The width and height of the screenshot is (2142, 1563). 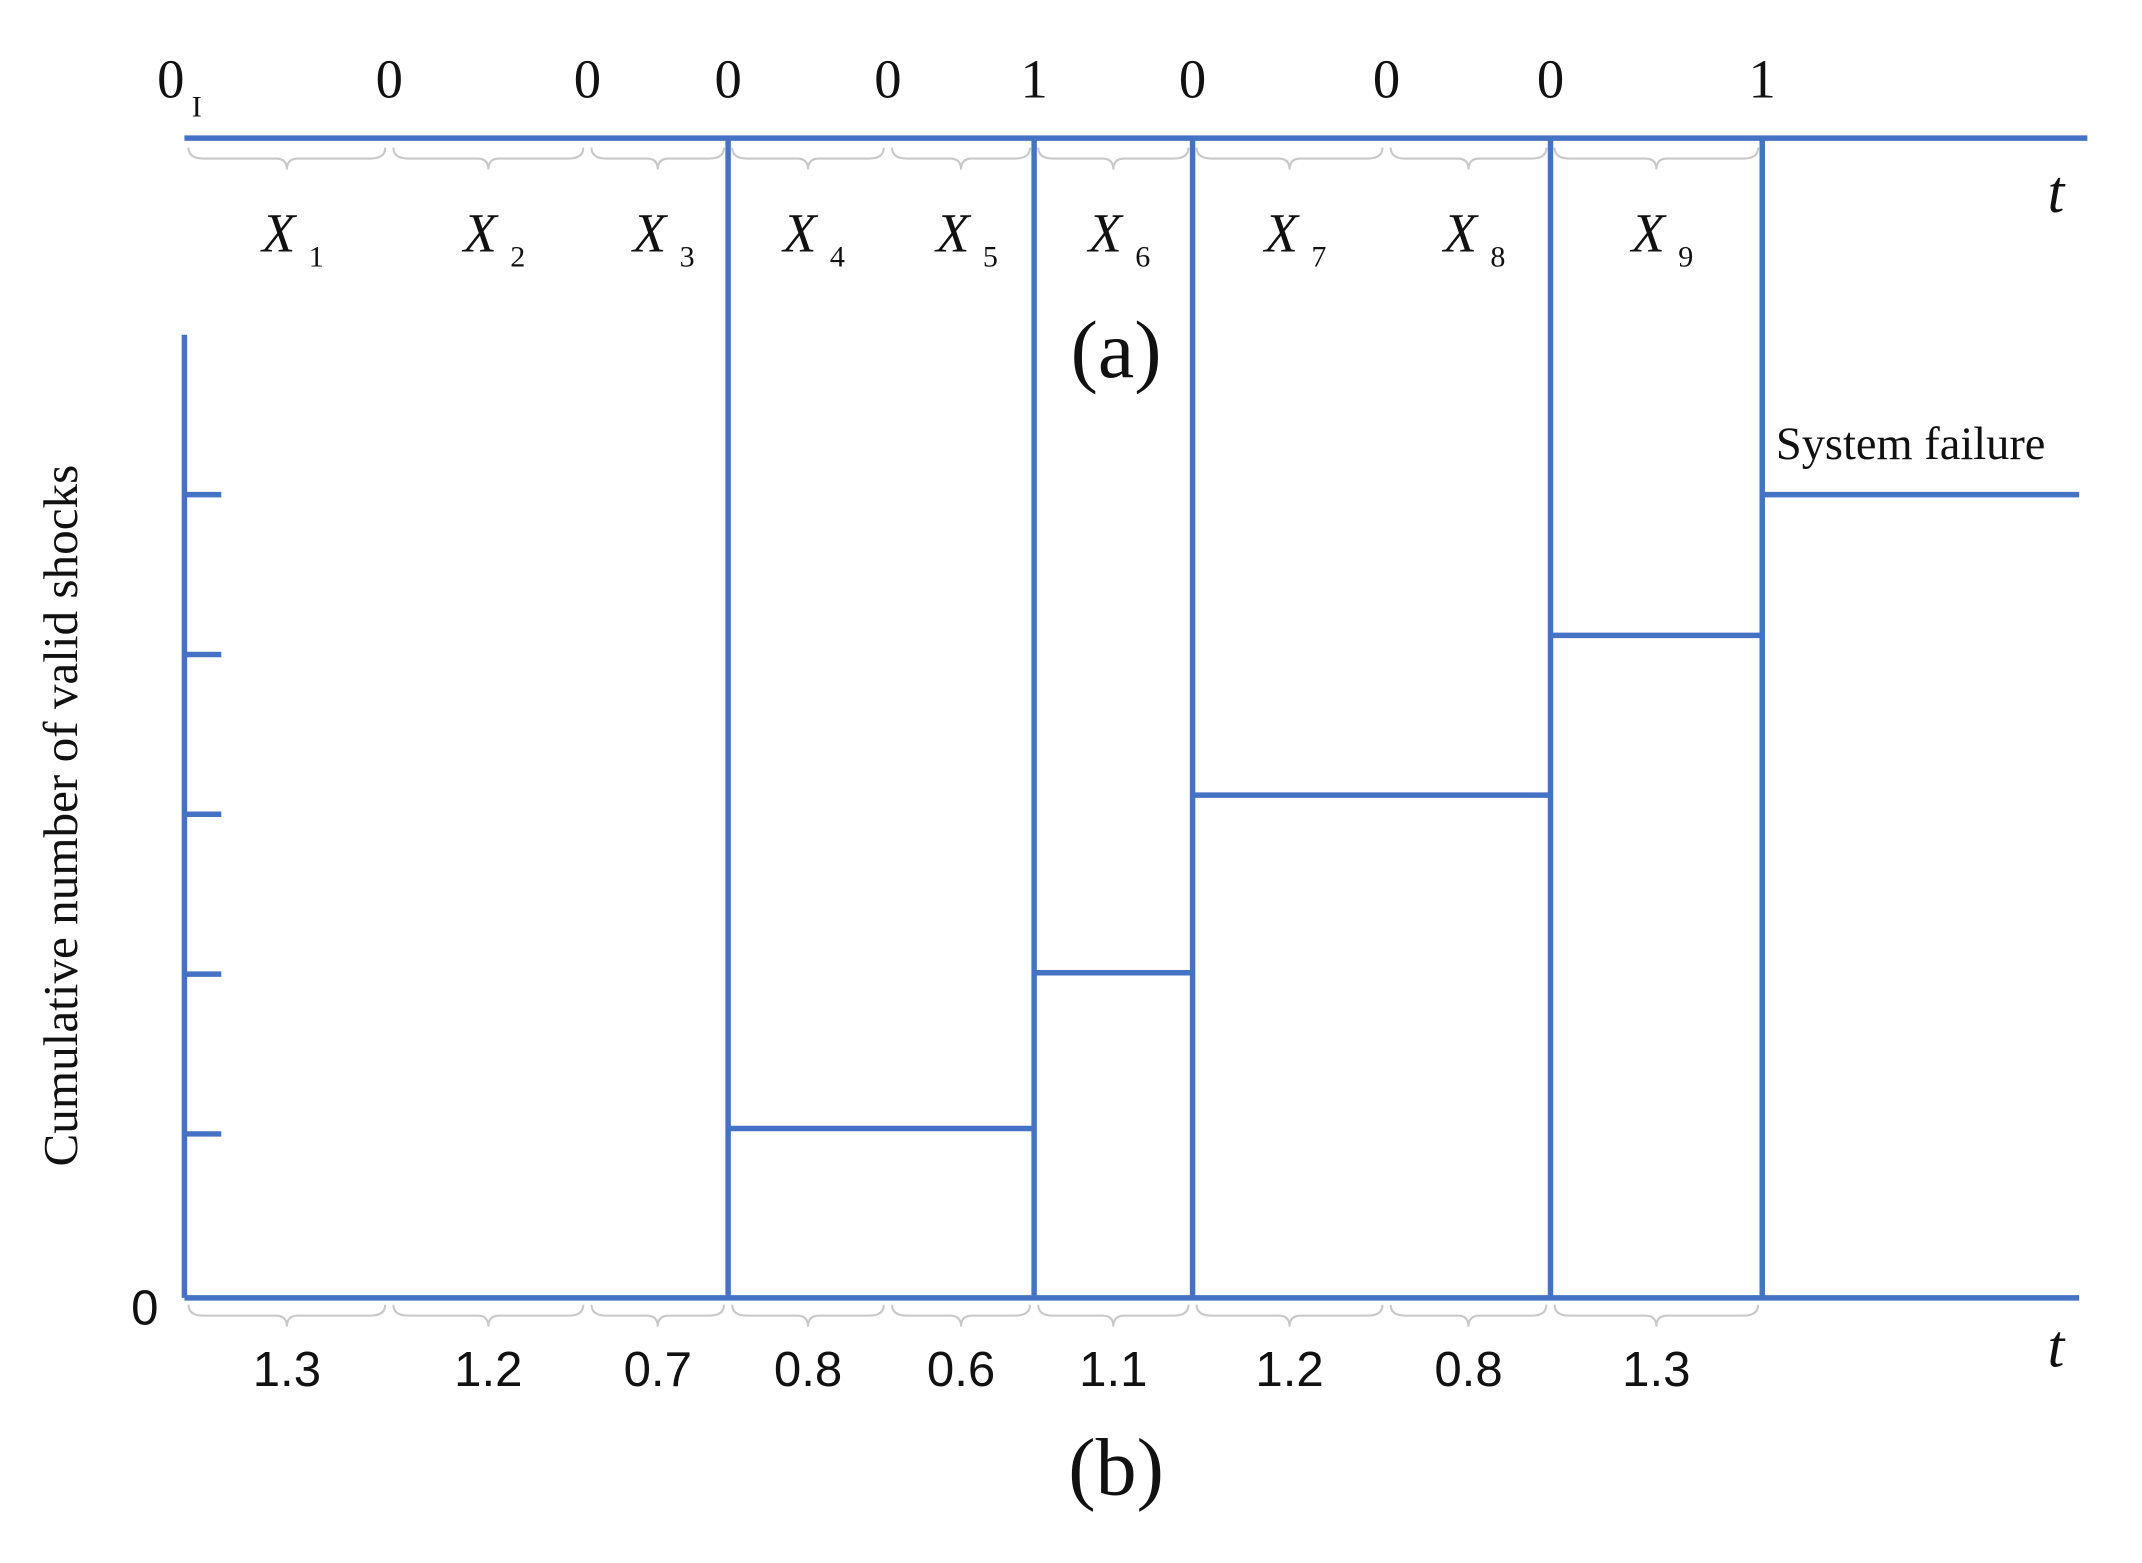 What do you see at coordinates (990, 257) in the screenshot?
I see `interval-subscript: 5` at bounding box center [990, 257].